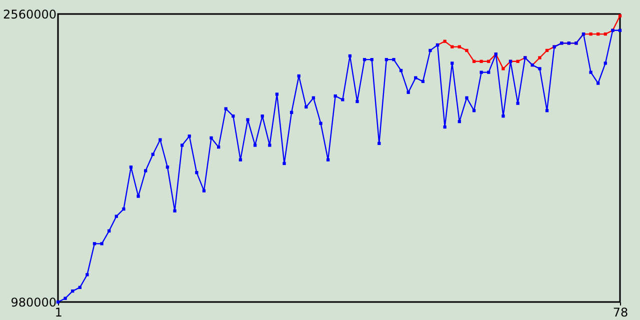 This screenshot has height=320, width=640. What do you see at coordinates (29, 15) in the screenshot?
I see `y-tick-label: 2560000` at bounding box center [29, 15].